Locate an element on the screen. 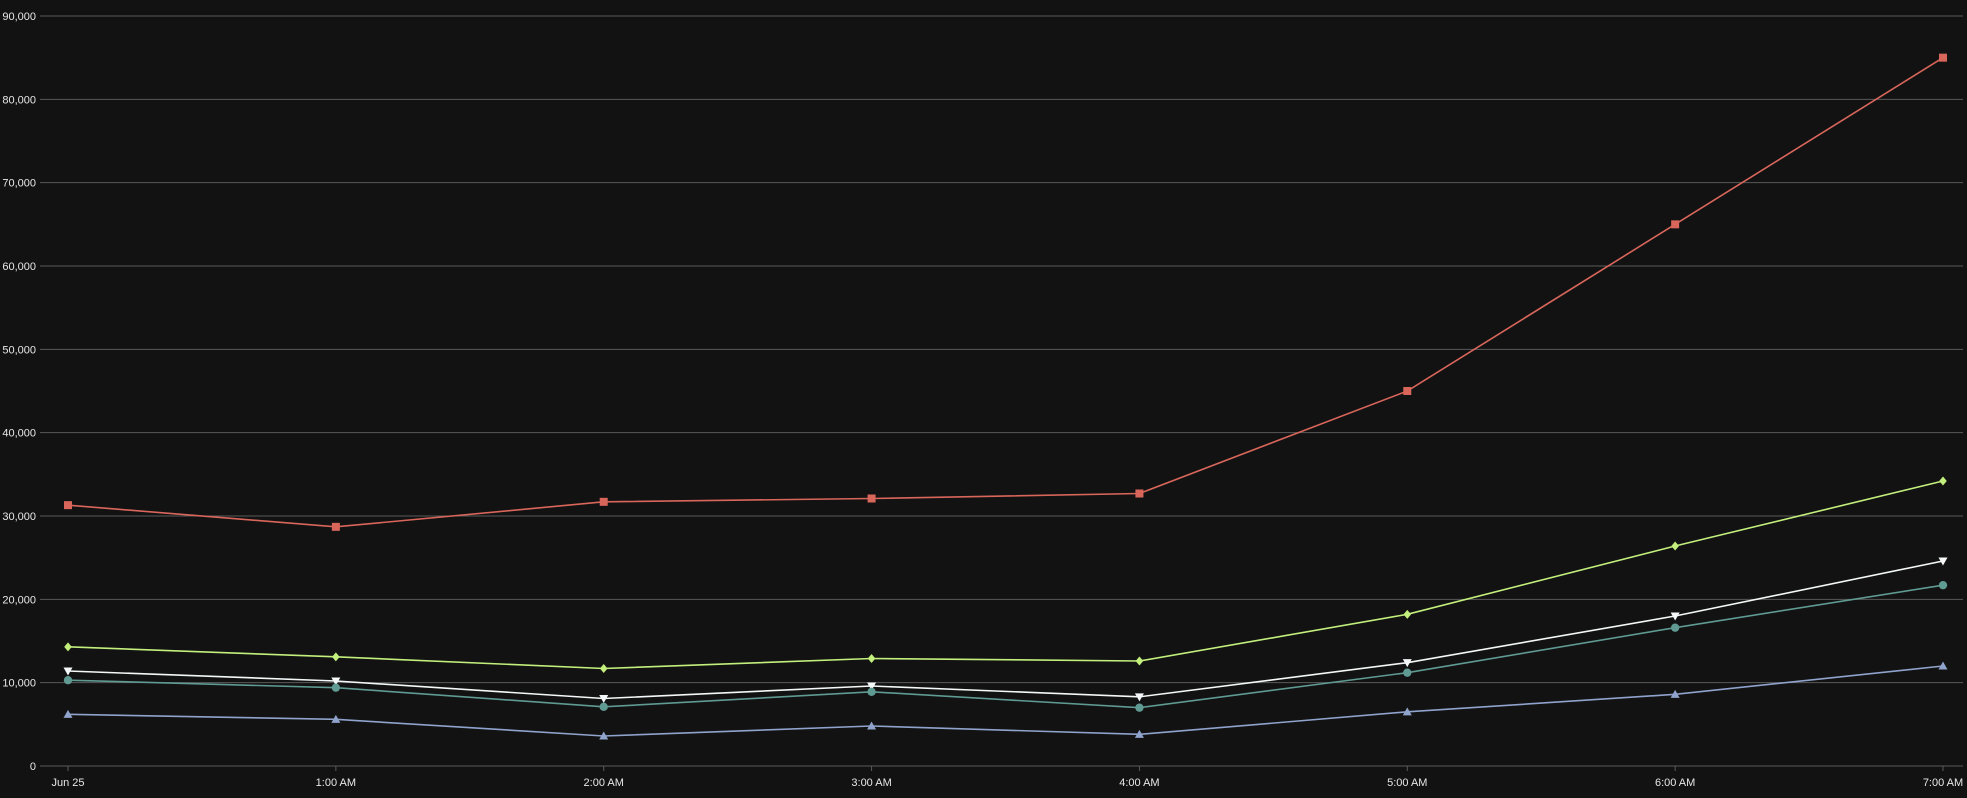 The width and height of the screenshot is (1967, 798). x-tick-label: 7:00 AM is located at coordinates (1943, 783).